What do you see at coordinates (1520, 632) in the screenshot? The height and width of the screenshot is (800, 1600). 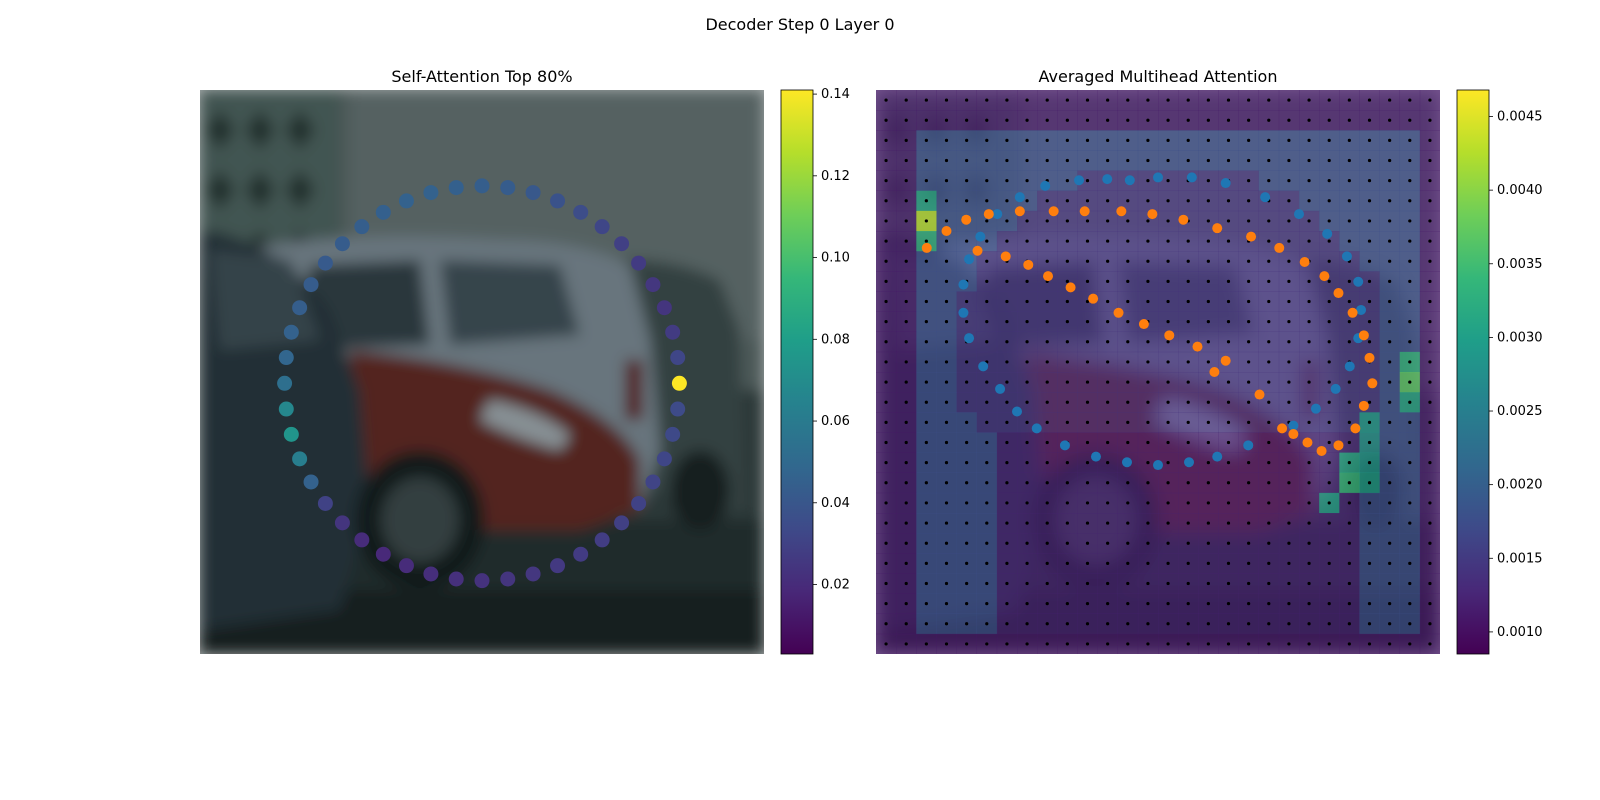 I see `colorbar-tick-label: 0.0010` at bounding box center [1520, 632].